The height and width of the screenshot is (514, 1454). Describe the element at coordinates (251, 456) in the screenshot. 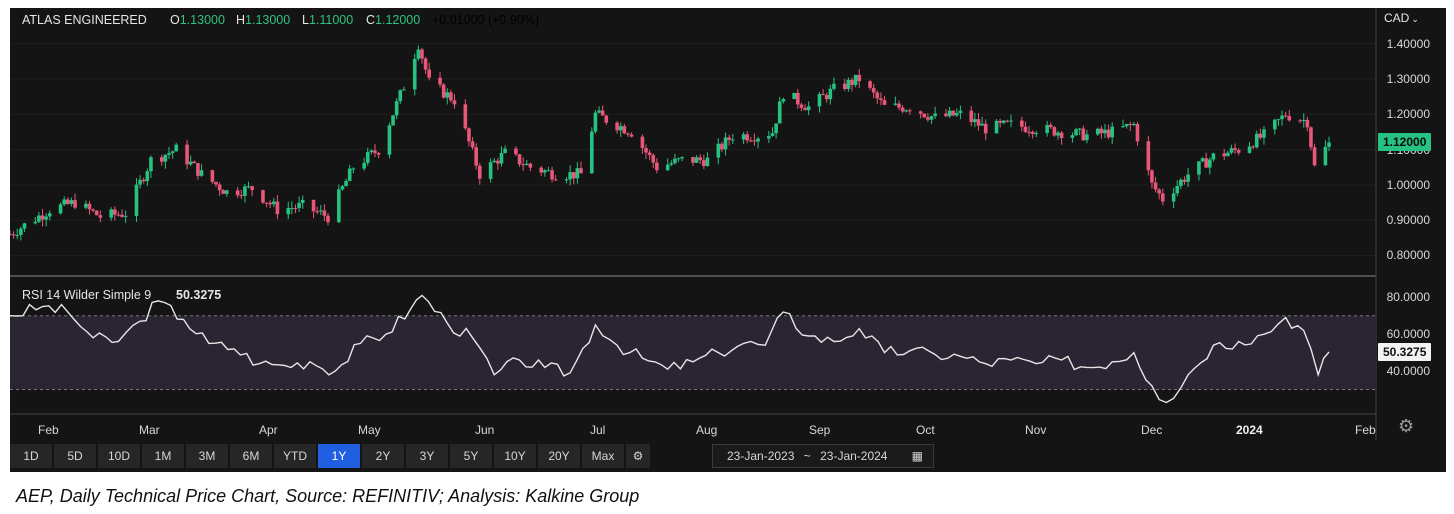

I see `range-button-6m: 6M` at that location.